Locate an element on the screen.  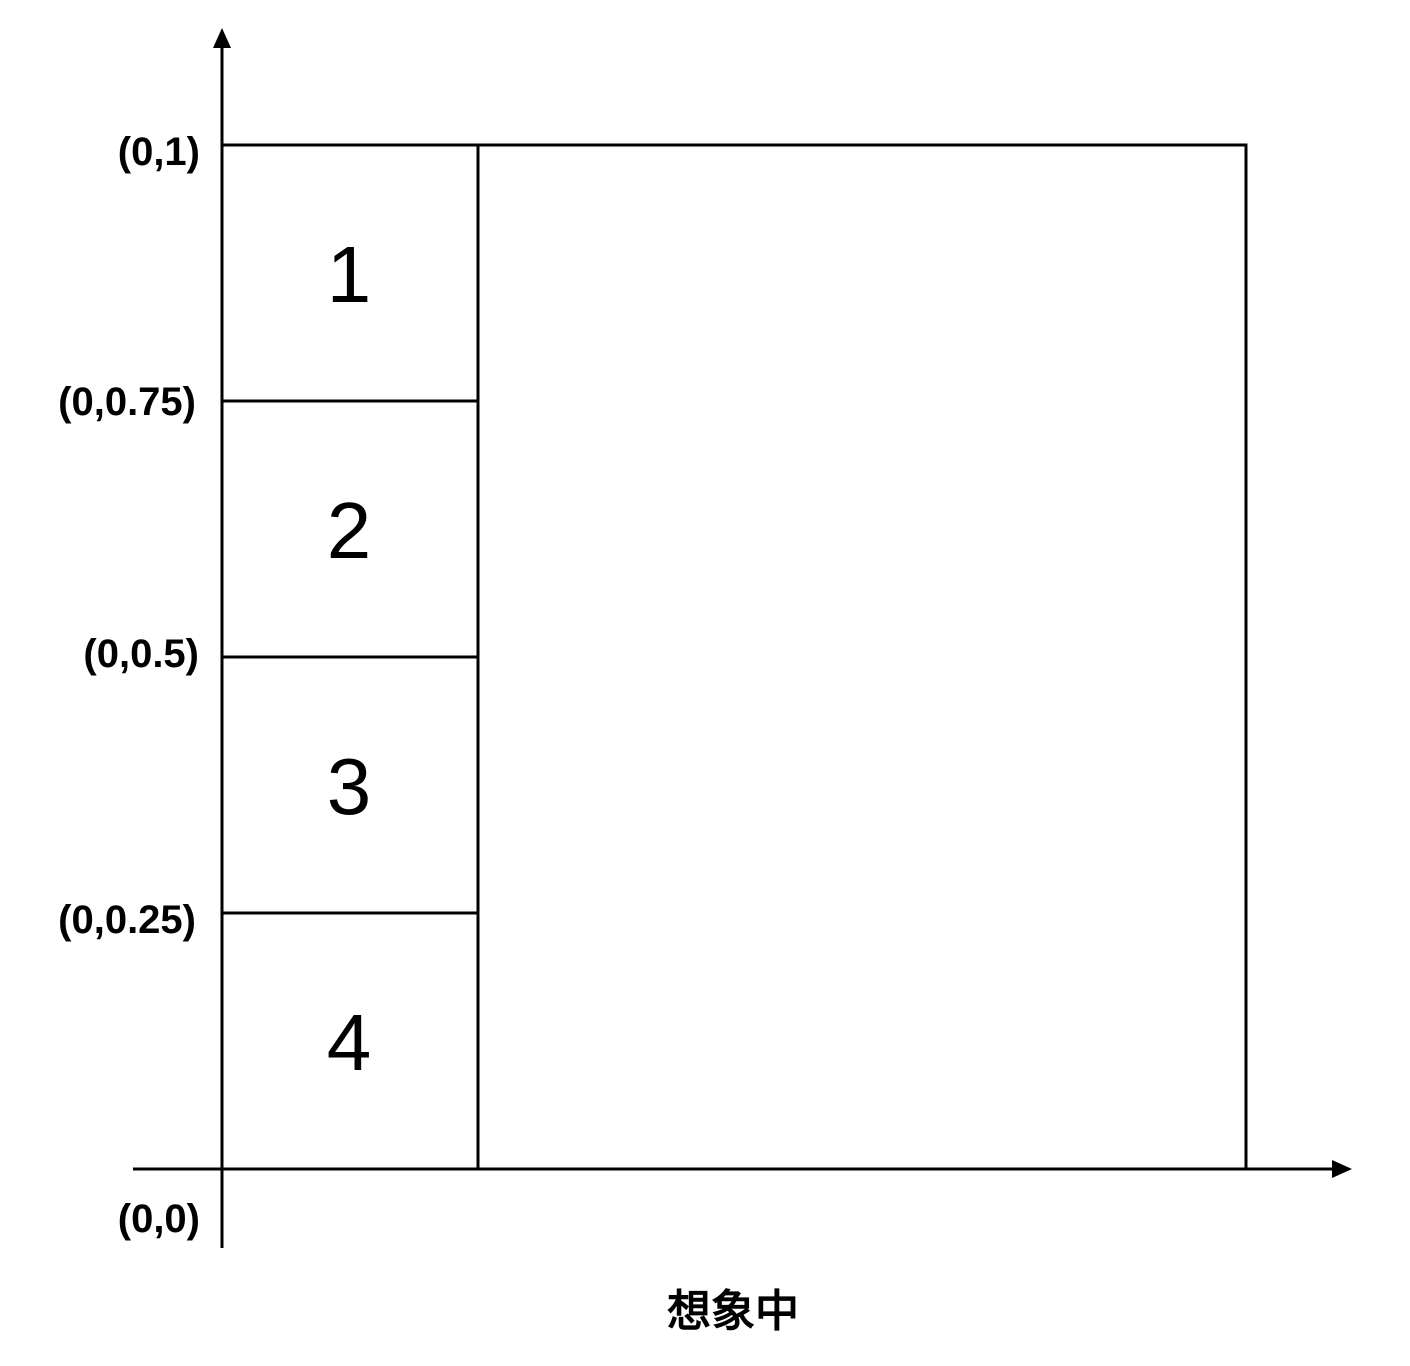
cell-label-1: 1 is located at coordinates (349, 274).